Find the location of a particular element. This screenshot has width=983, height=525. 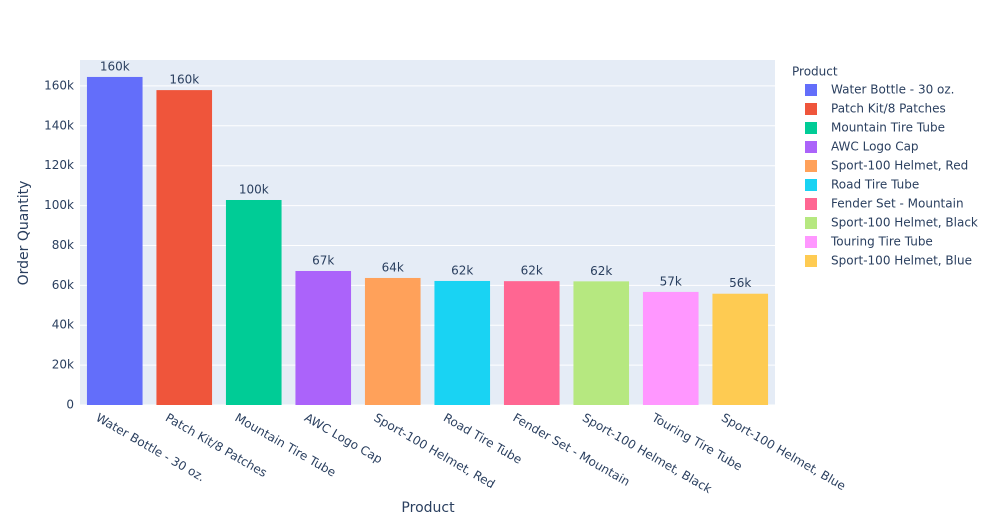

x-axis-title: Product is located at coordinates (428, 508).